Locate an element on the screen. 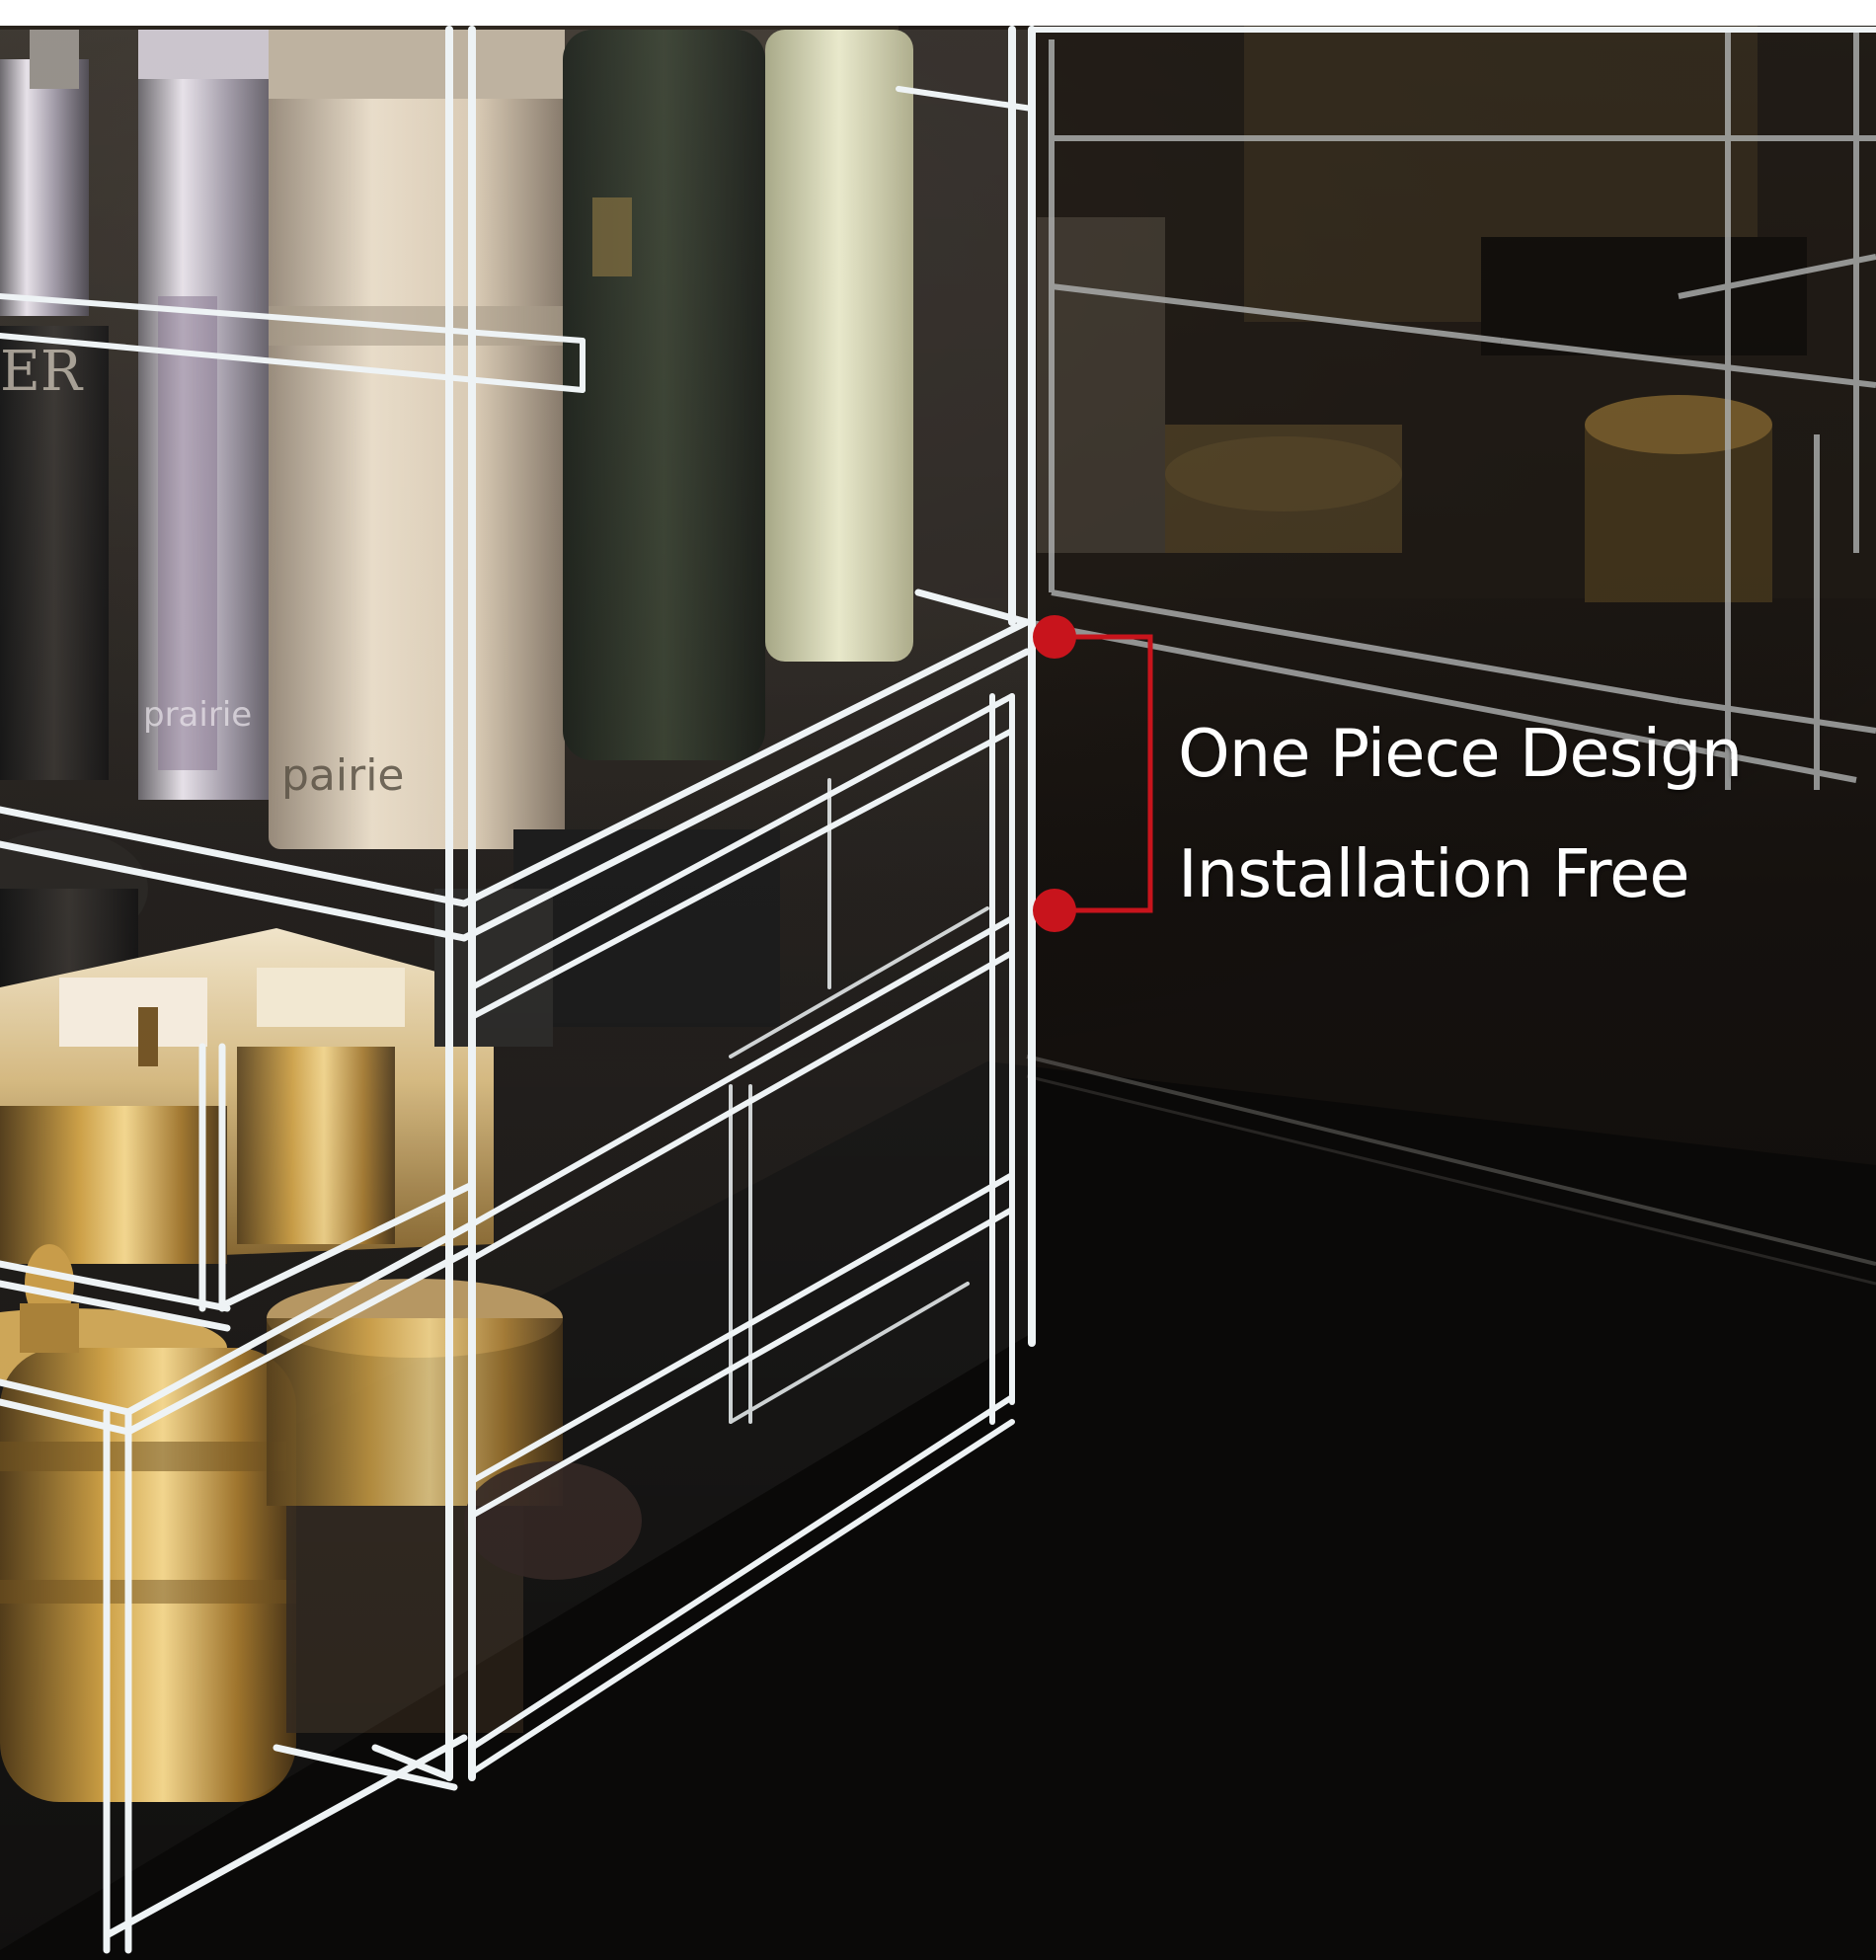 The width and height of the screenshot is (1876, 1960). callout-line-installation-free: Installation Free is located at coordinates (1434, 873).